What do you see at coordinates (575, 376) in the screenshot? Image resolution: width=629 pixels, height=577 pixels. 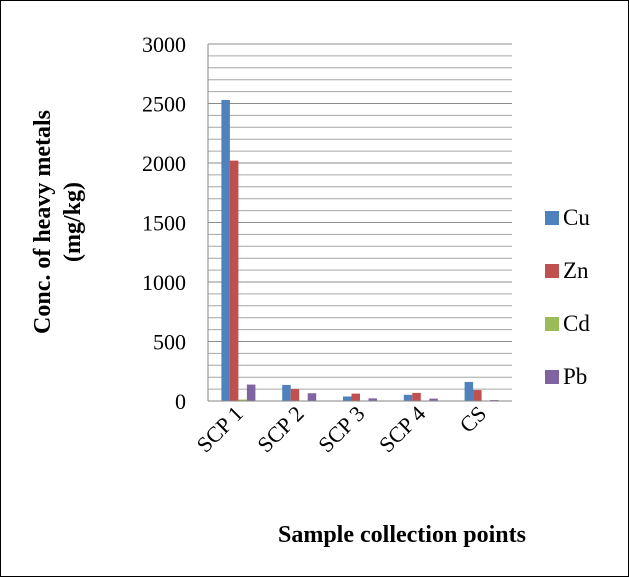 I see `legend-label-pb: Pb` at bounding box center [575, 376].